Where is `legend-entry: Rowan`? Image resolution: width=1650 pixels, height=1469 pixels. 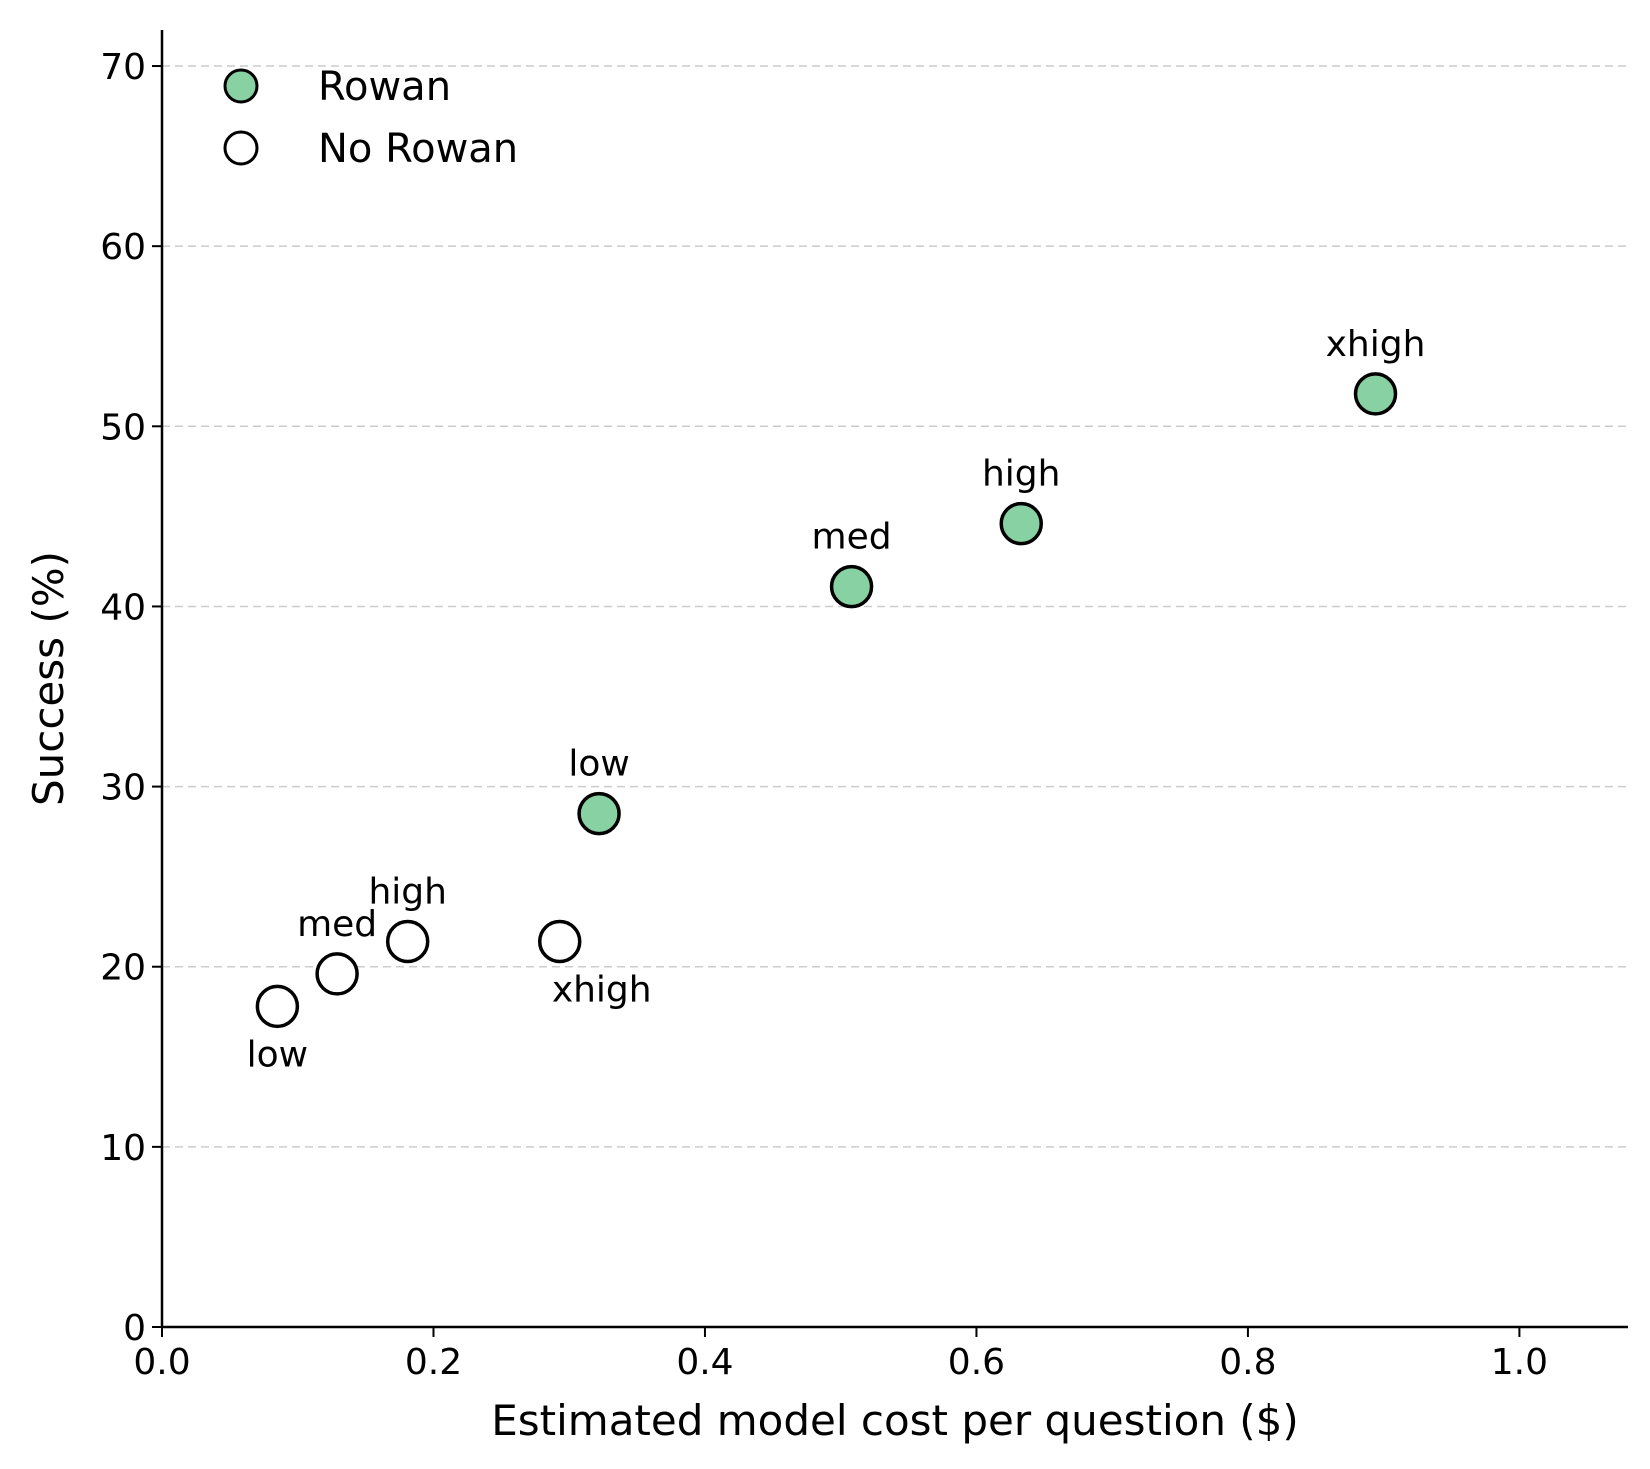 legend-entry: Rowan is located at coordinates (384, 87).